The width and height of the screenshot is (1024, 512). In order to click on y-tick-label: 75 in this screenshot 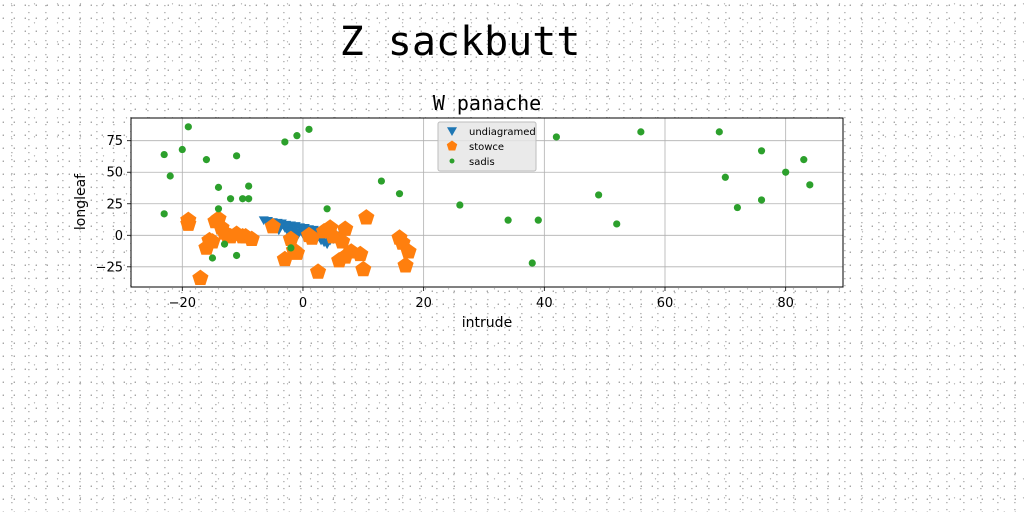, I will do `click(114, 141)`.